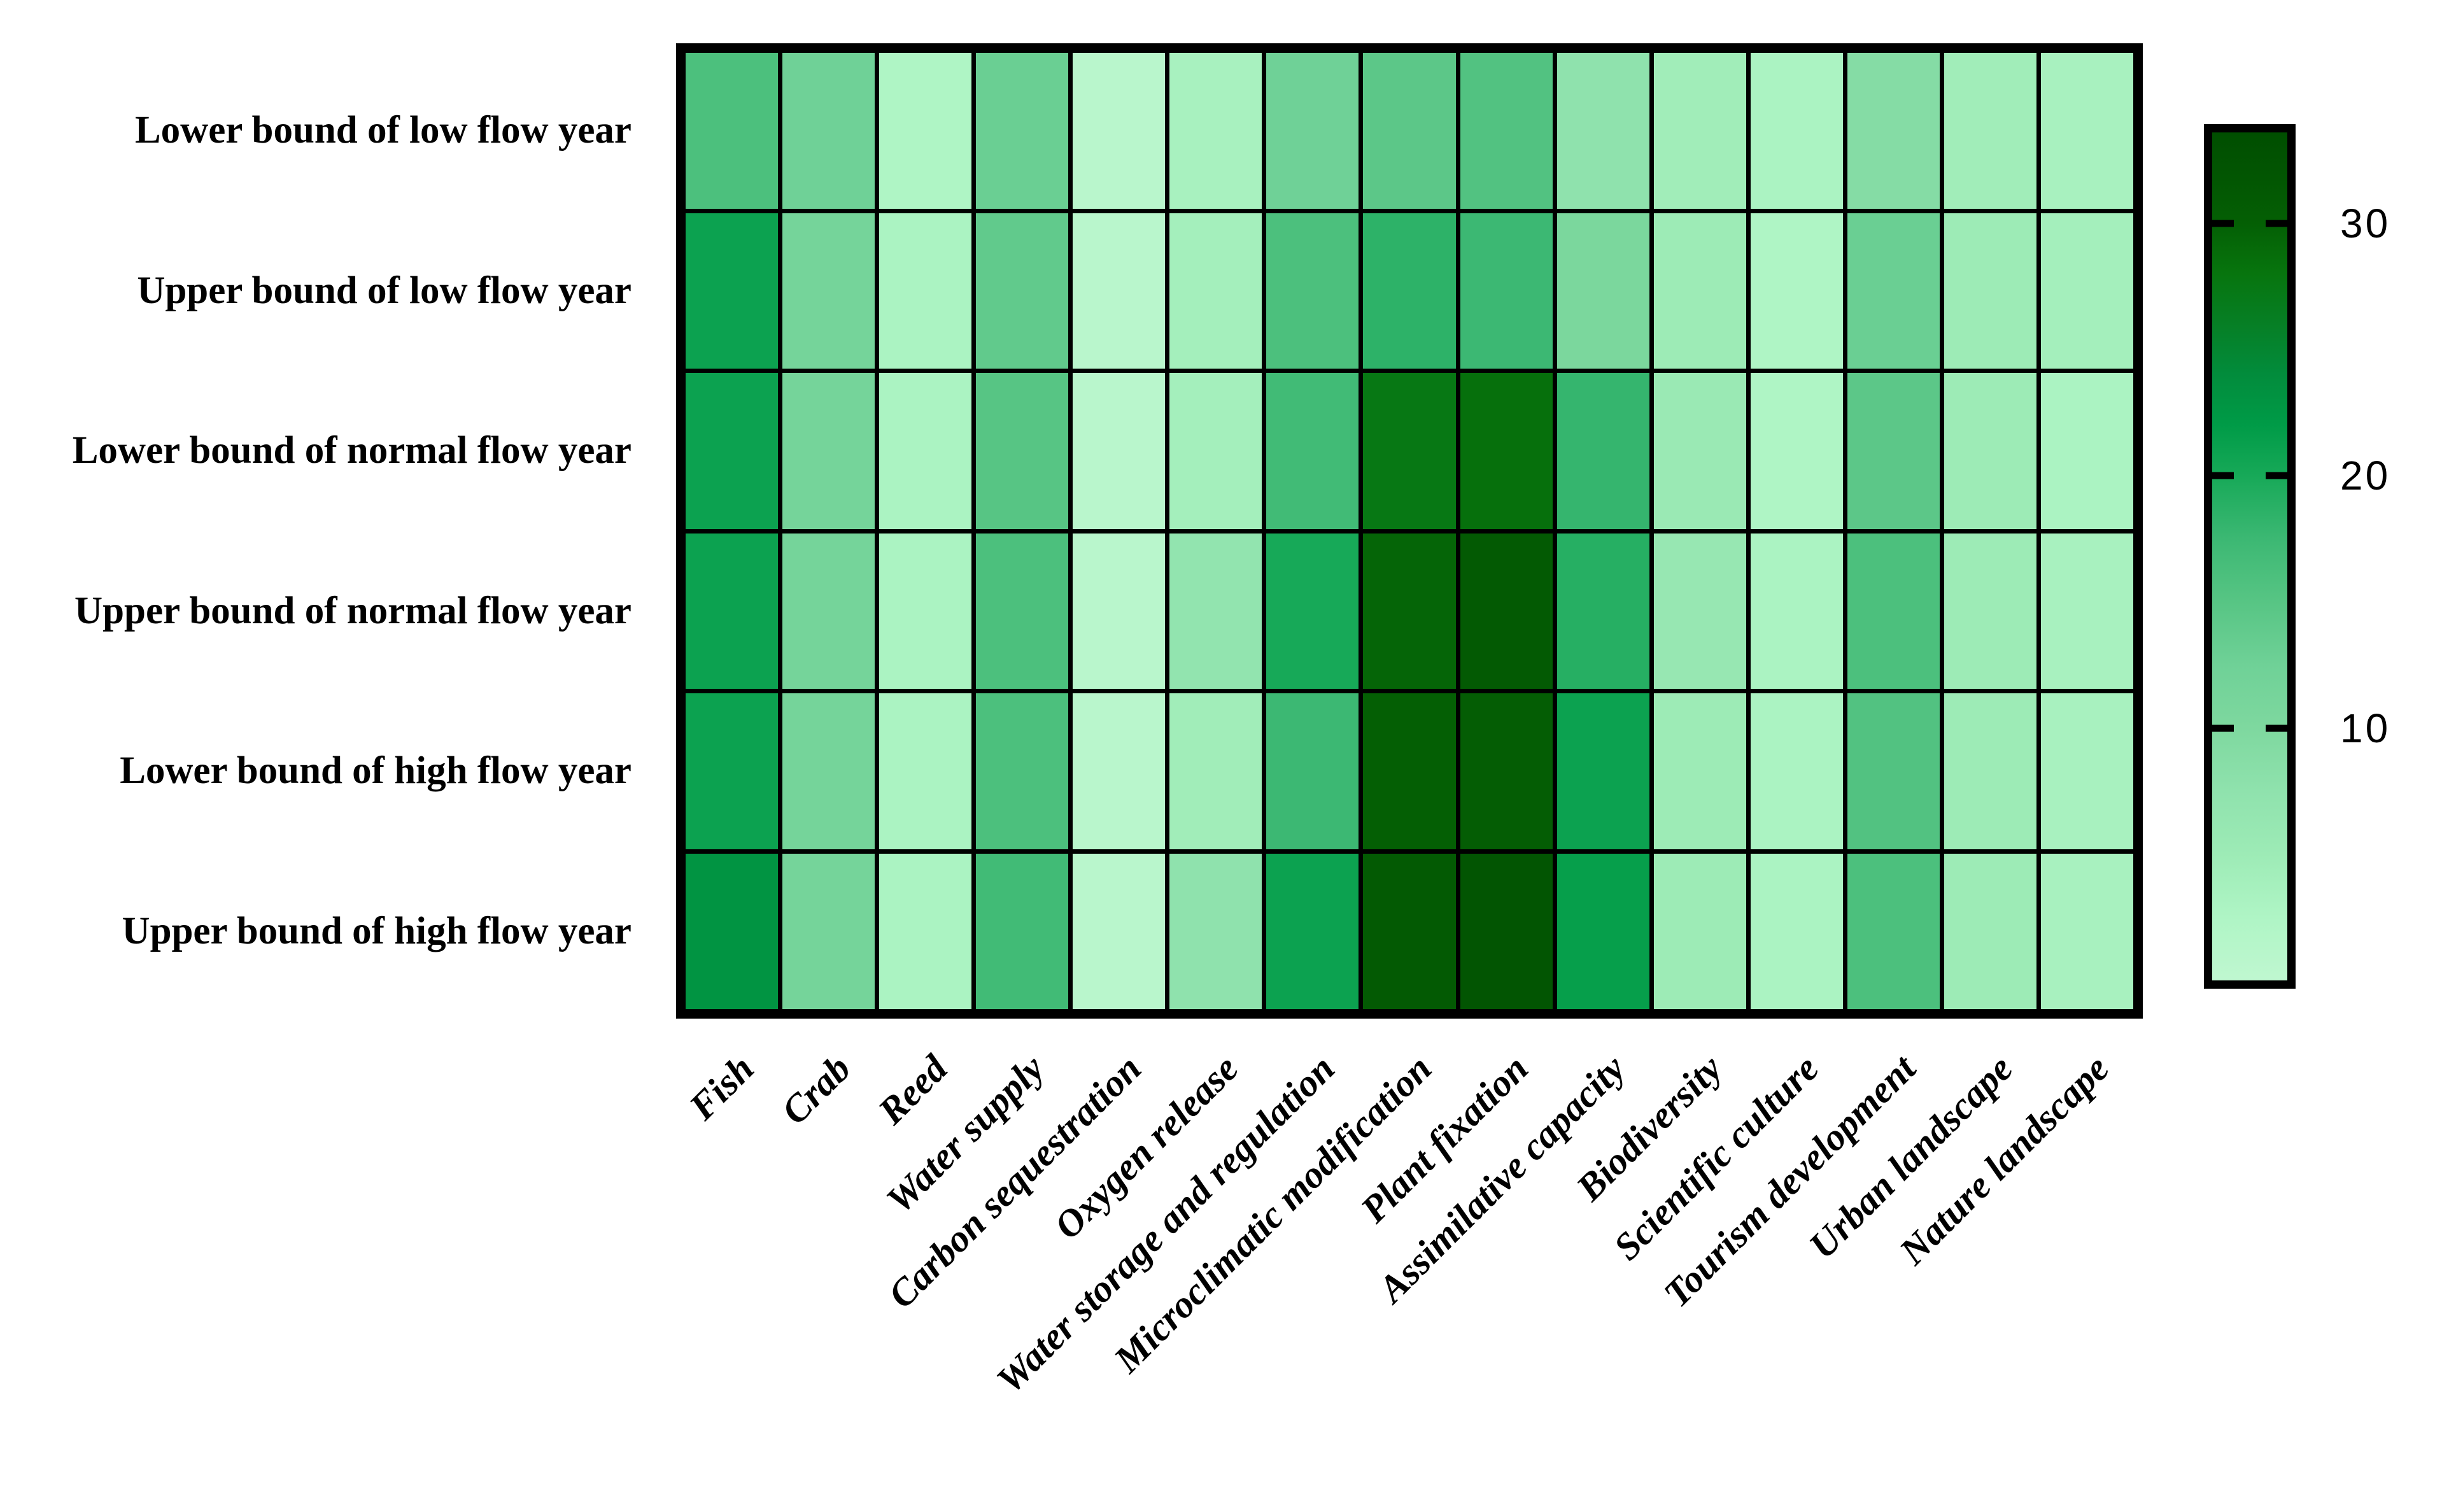  I want to click on colorbar-gradient, so click(2250, 556).